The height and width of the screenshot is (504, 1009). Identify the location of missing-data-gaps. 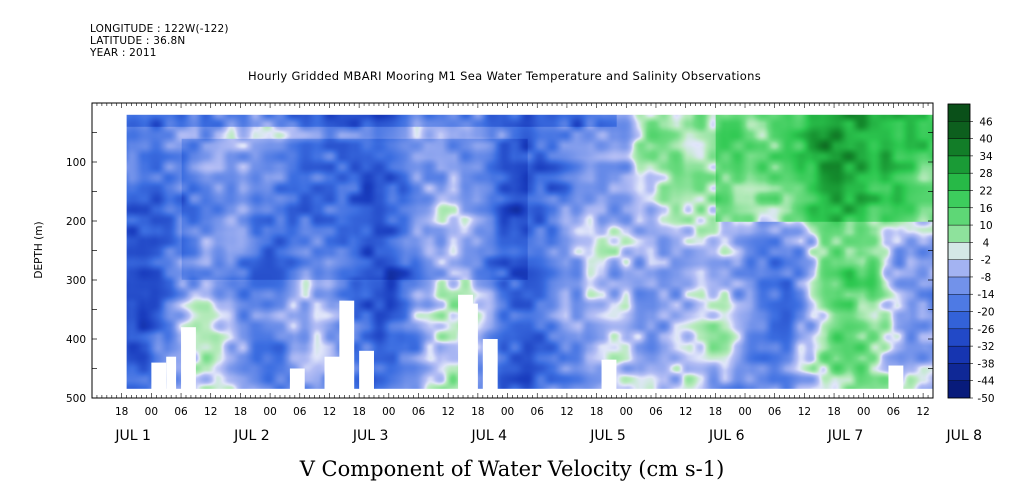
(527, 342).